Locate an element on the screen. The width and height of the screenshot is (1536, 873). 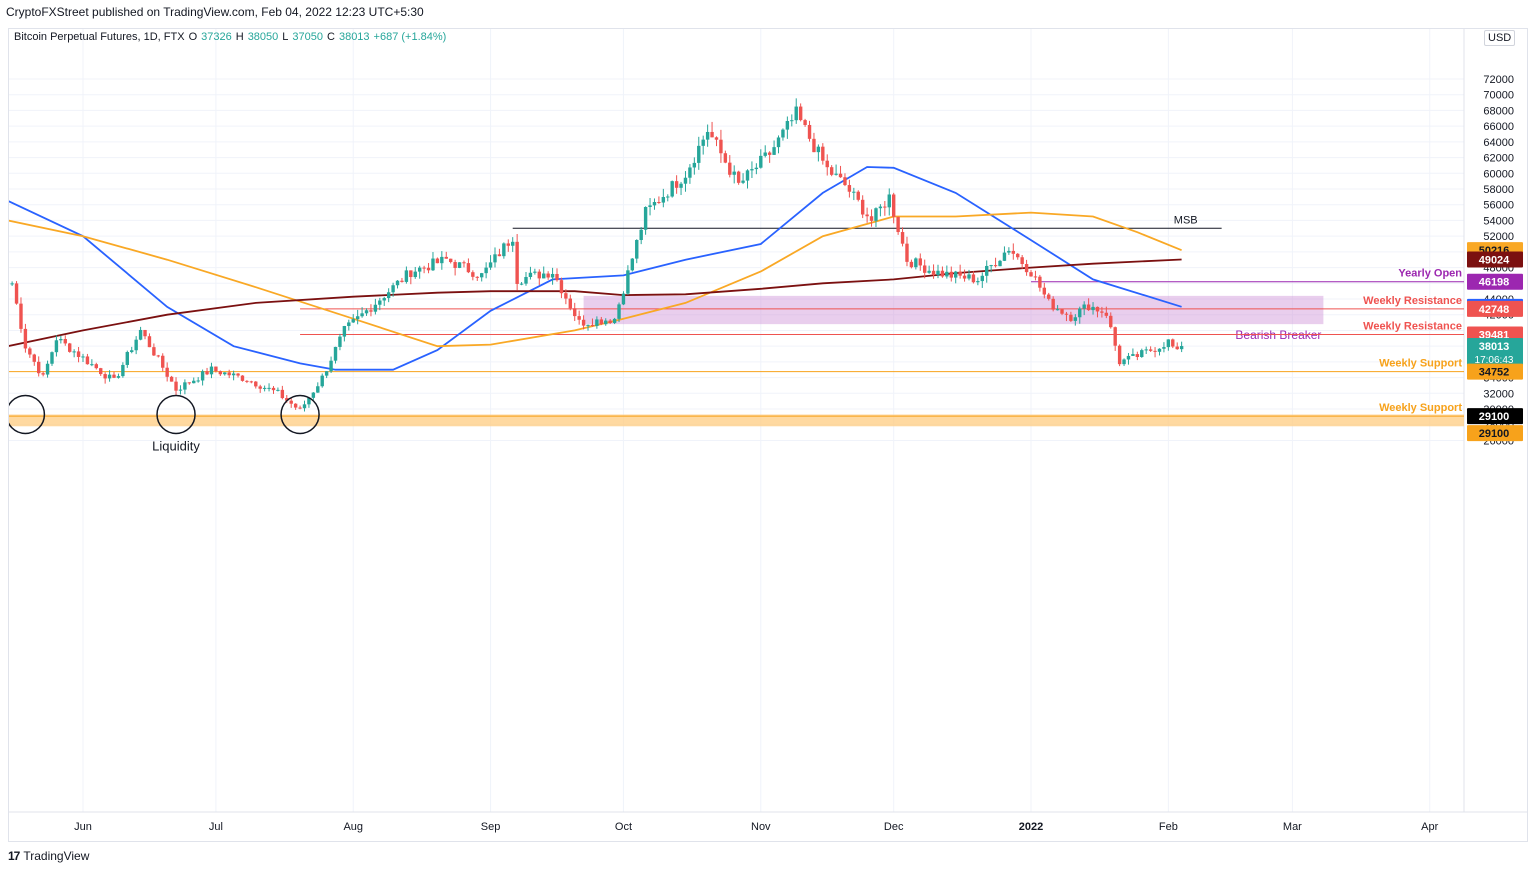
y-tick-label: 72000 is located at coordinates (1498, 80).